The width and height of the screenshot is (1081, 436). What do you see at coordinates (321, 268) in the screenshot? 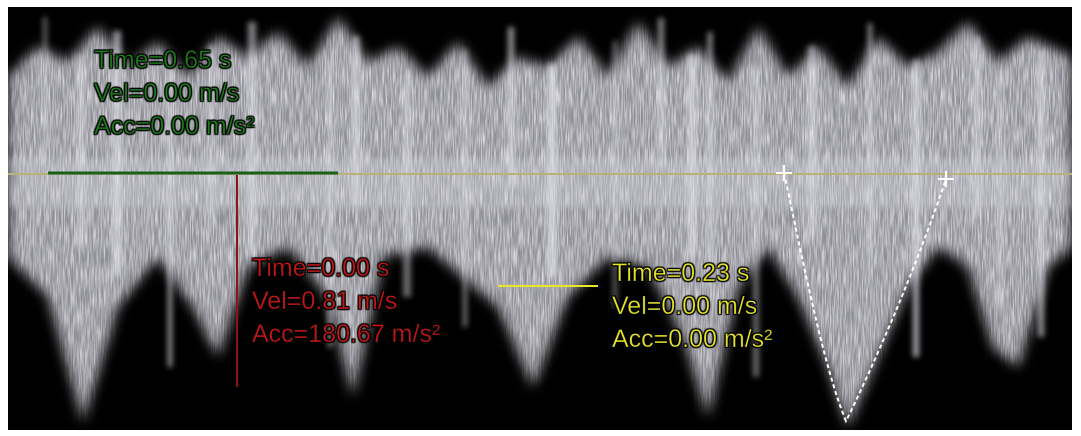
I see `red-time-label: Time=0.00 s` at bounding box center [321, 268].